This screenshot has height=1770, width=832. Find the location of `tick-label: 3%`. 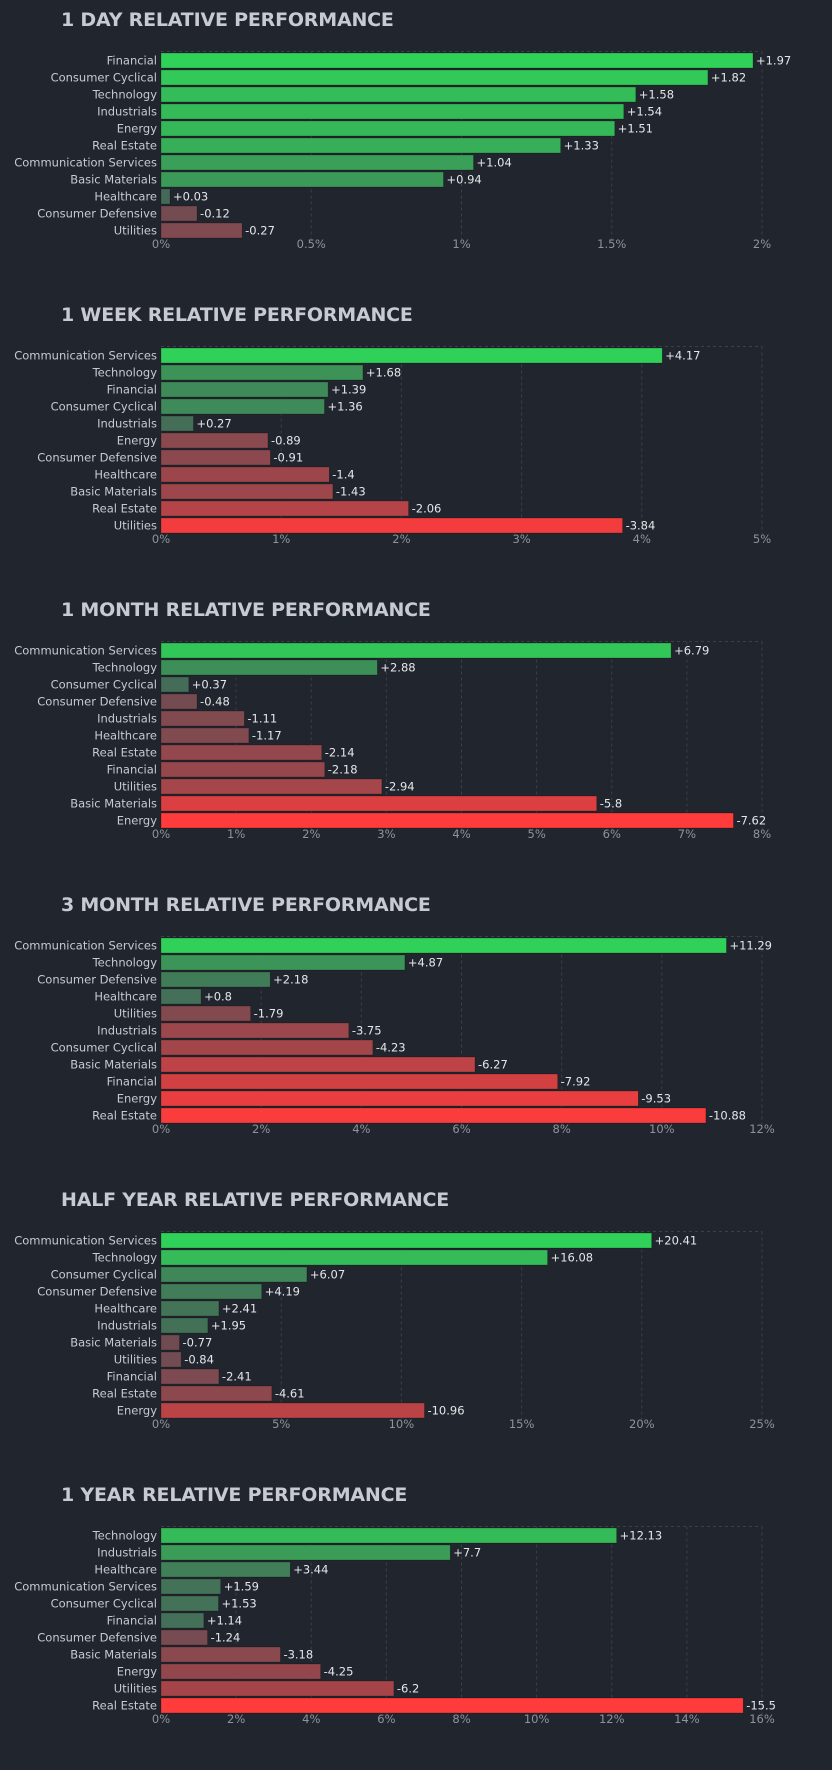

tick-label: 3% is located at coordinates (521, 539).